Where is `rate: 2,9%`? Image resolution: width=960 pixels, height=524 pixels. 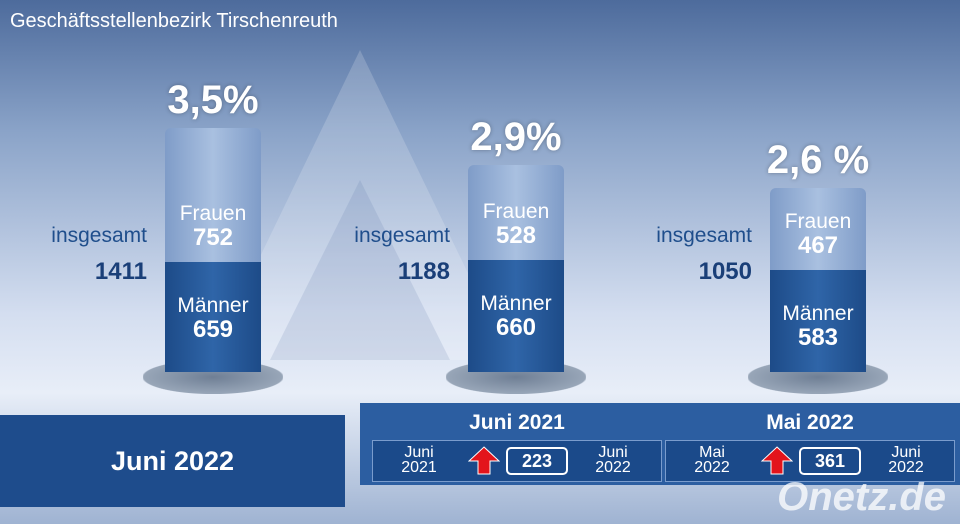
rate: 2,9% is located at coordinates (516, 137).